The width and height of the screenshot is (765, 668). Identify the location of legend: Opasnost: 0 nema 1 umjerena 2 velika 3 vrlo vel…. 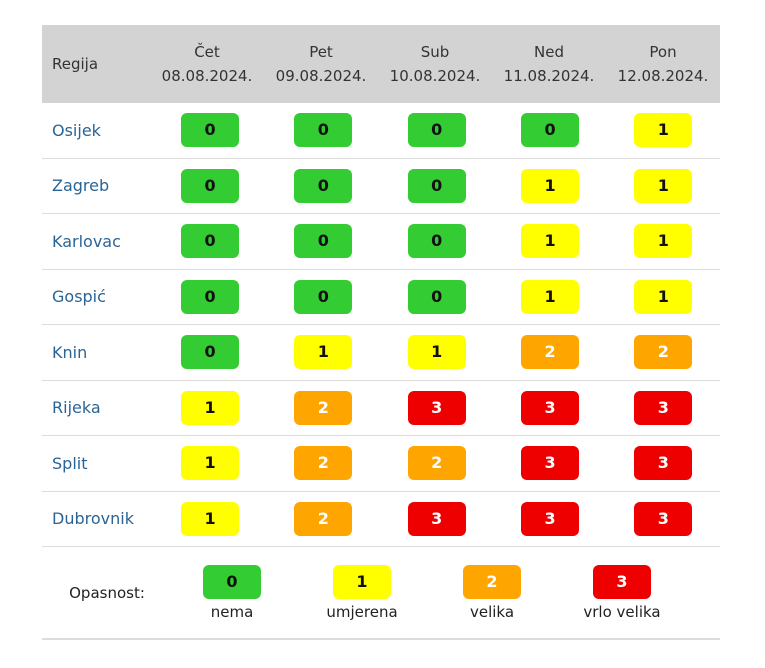
(381, 593).